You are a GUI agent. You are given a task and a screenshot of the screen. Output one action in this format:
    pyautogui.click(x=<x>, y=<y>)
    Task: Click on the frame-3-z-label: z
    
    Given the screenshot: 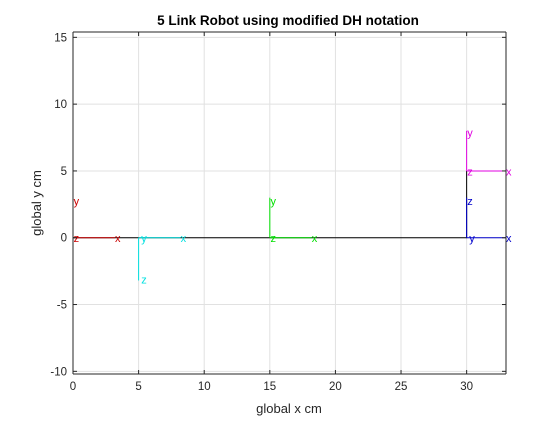 What is the action you would take?
    pyautogui.click(x=470, y=202)
    